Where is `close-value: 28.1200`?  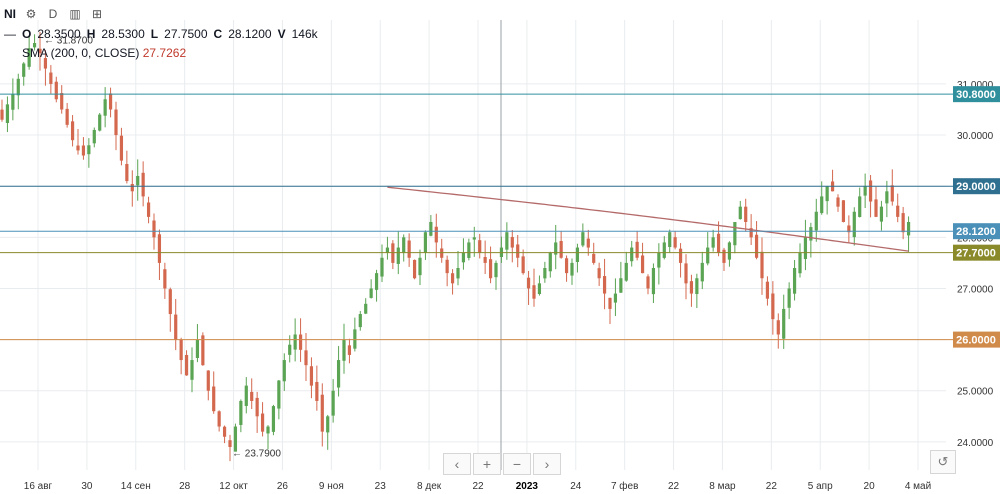 close-value: 28.1200 is located at coordinates (250, 34).